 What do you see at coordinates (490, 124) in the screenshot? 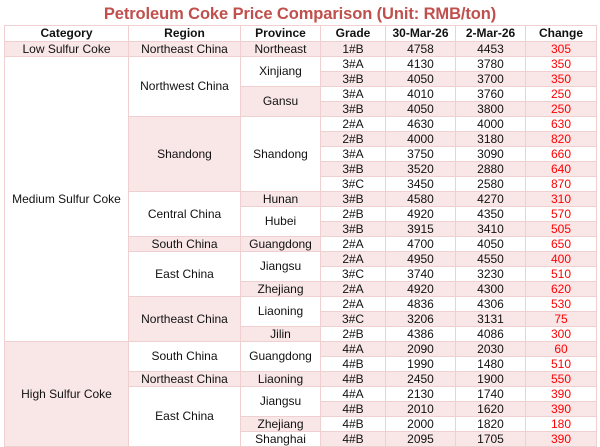
I see `price-2-mar-cell: 4000` at bounding box center [490, 124].